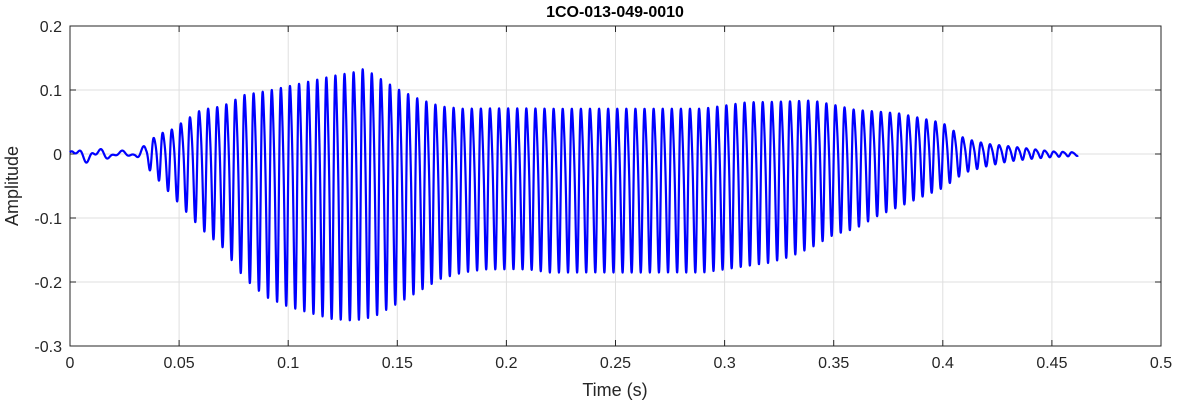  I want to click on x-tick-label: 0, so click(70, 363).